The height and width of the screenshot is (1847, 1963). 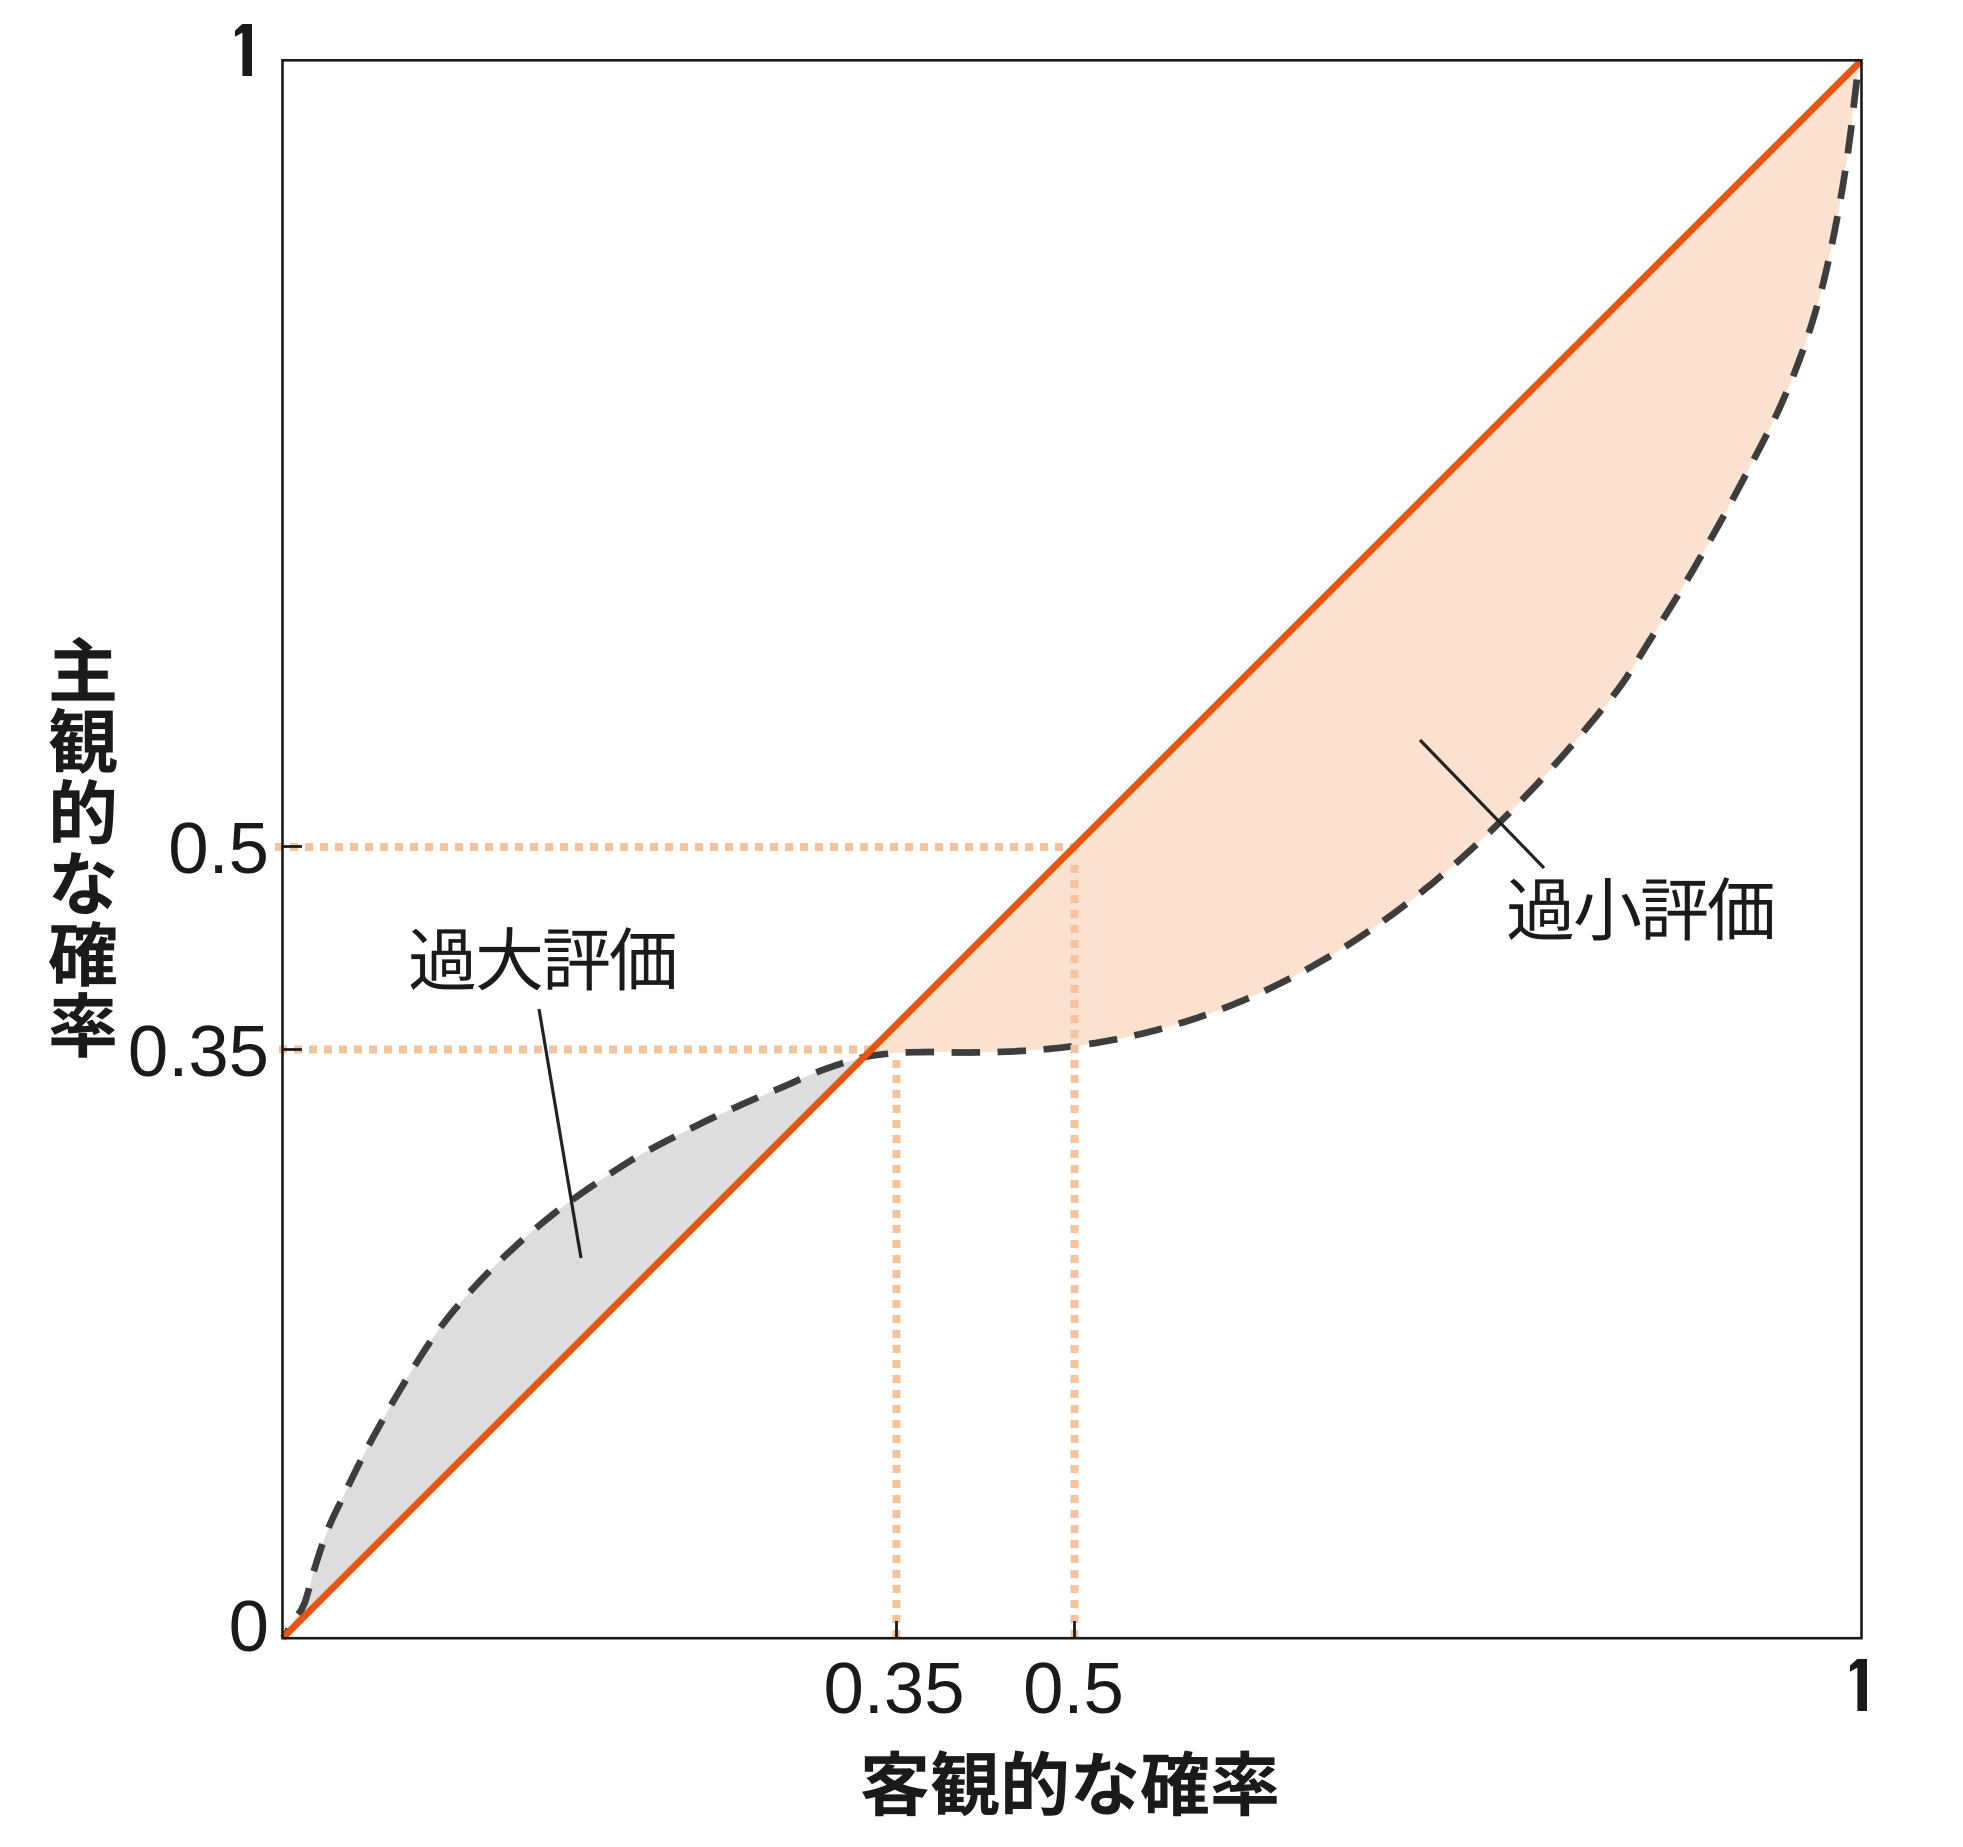 What do you see at coordinates (249, 1626) in the screenshot?
I see `svg-text: 0` at bounding box center [249, 1626].